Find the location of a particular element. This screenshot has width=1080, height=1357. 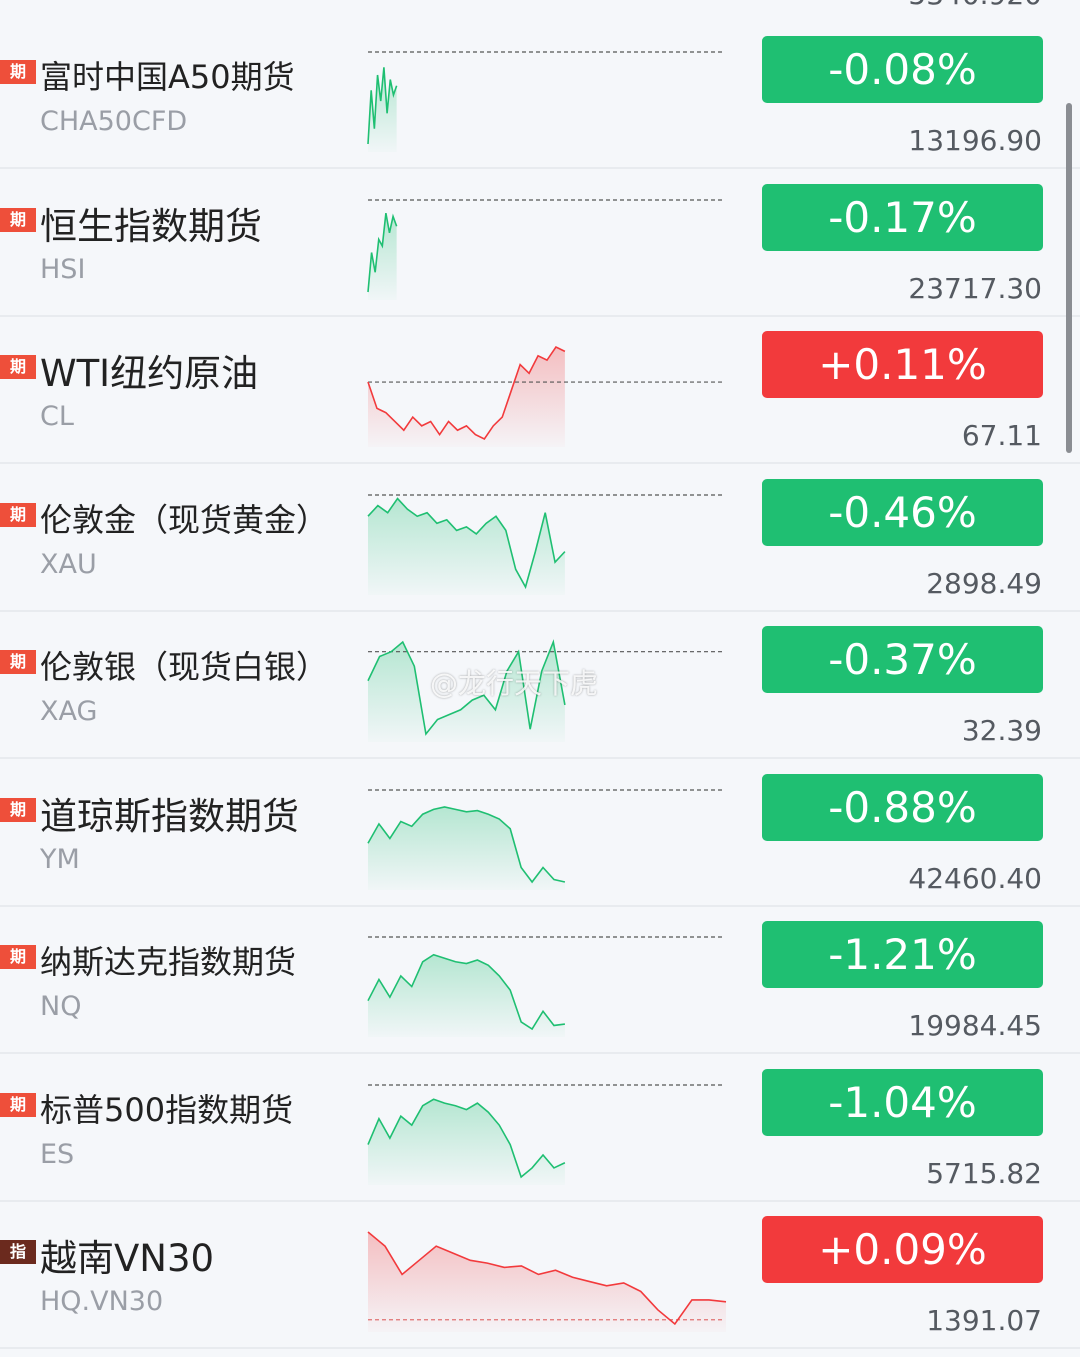

instrument-code: HQ.VN30 is located at coordinates (102, 1301).